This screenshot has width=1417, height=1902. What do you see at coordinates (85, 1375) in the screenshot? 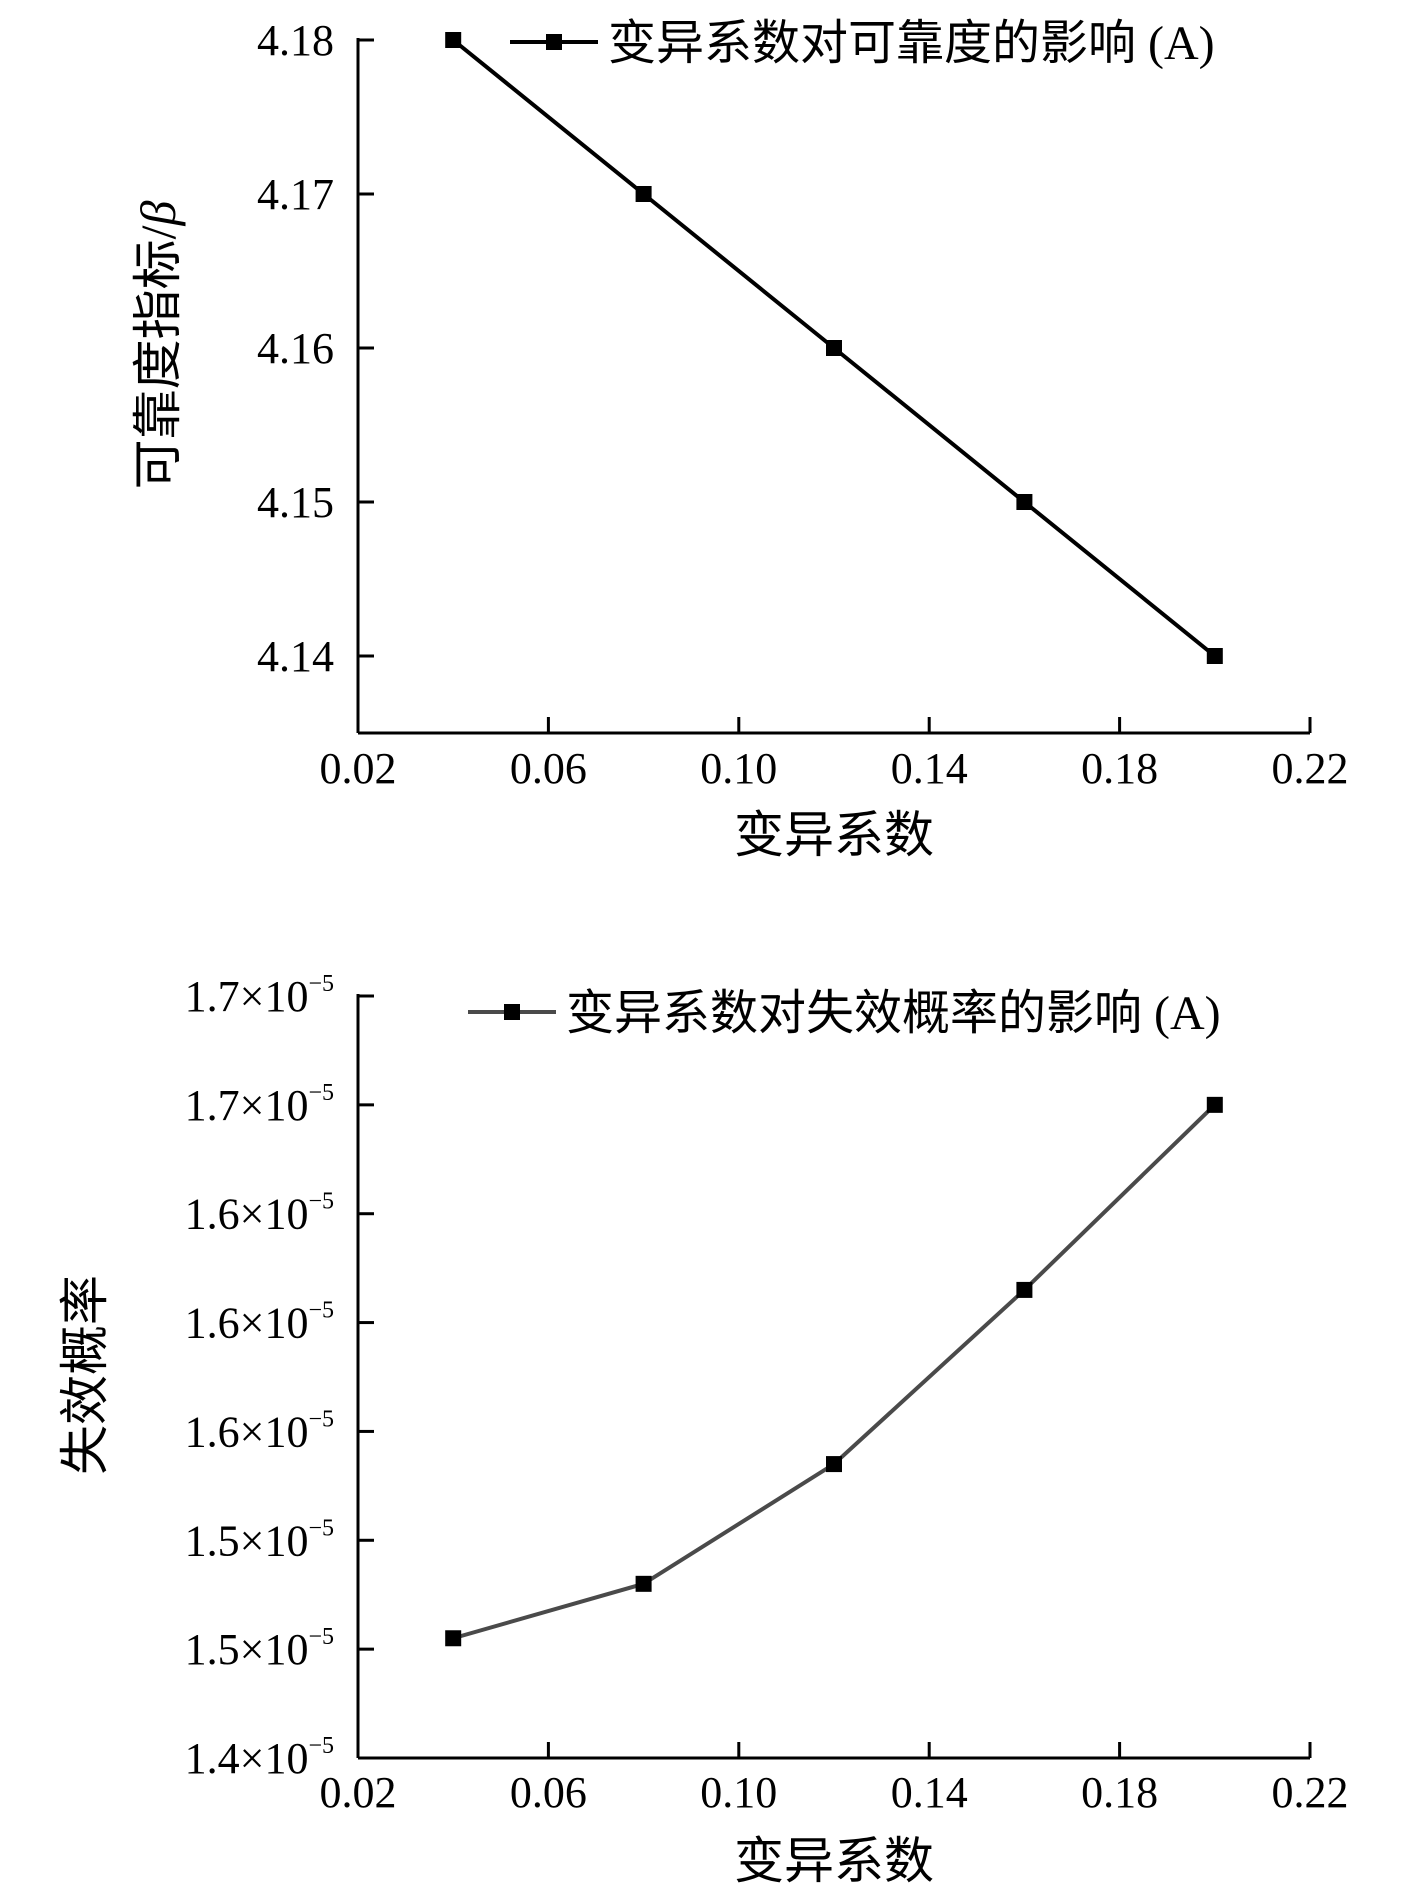
I see `y-axis-title: 失效概率` at bounding box center [85, 1375].